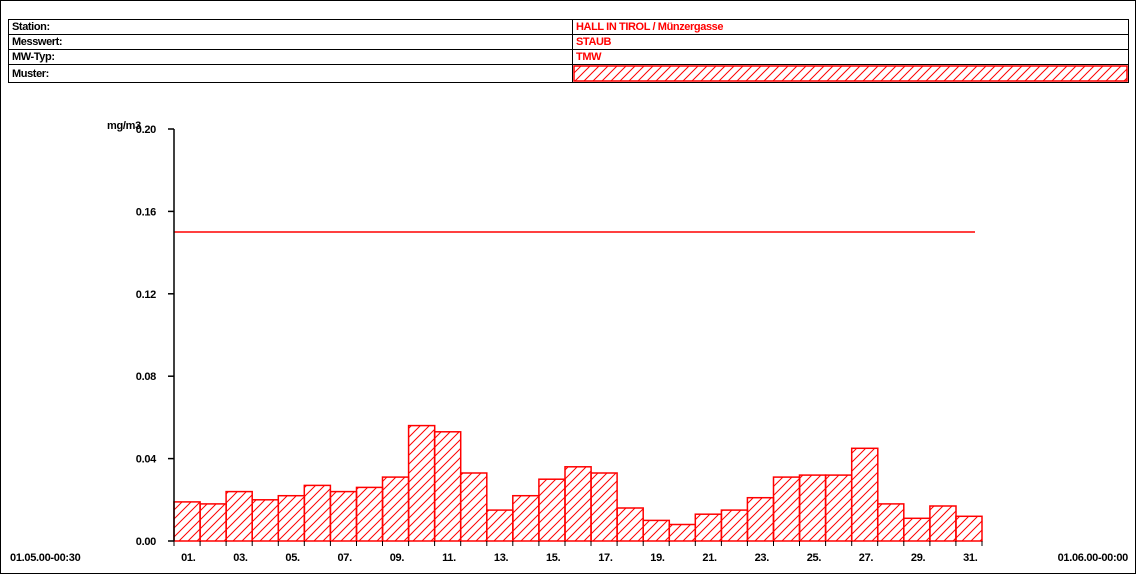 This screenshot has height=574, width=1136. What do you see at coordinates (146, 377) in the screenshot?
I see `y-tick-label-0.08: 0.08` at bounding box center [146, 377].